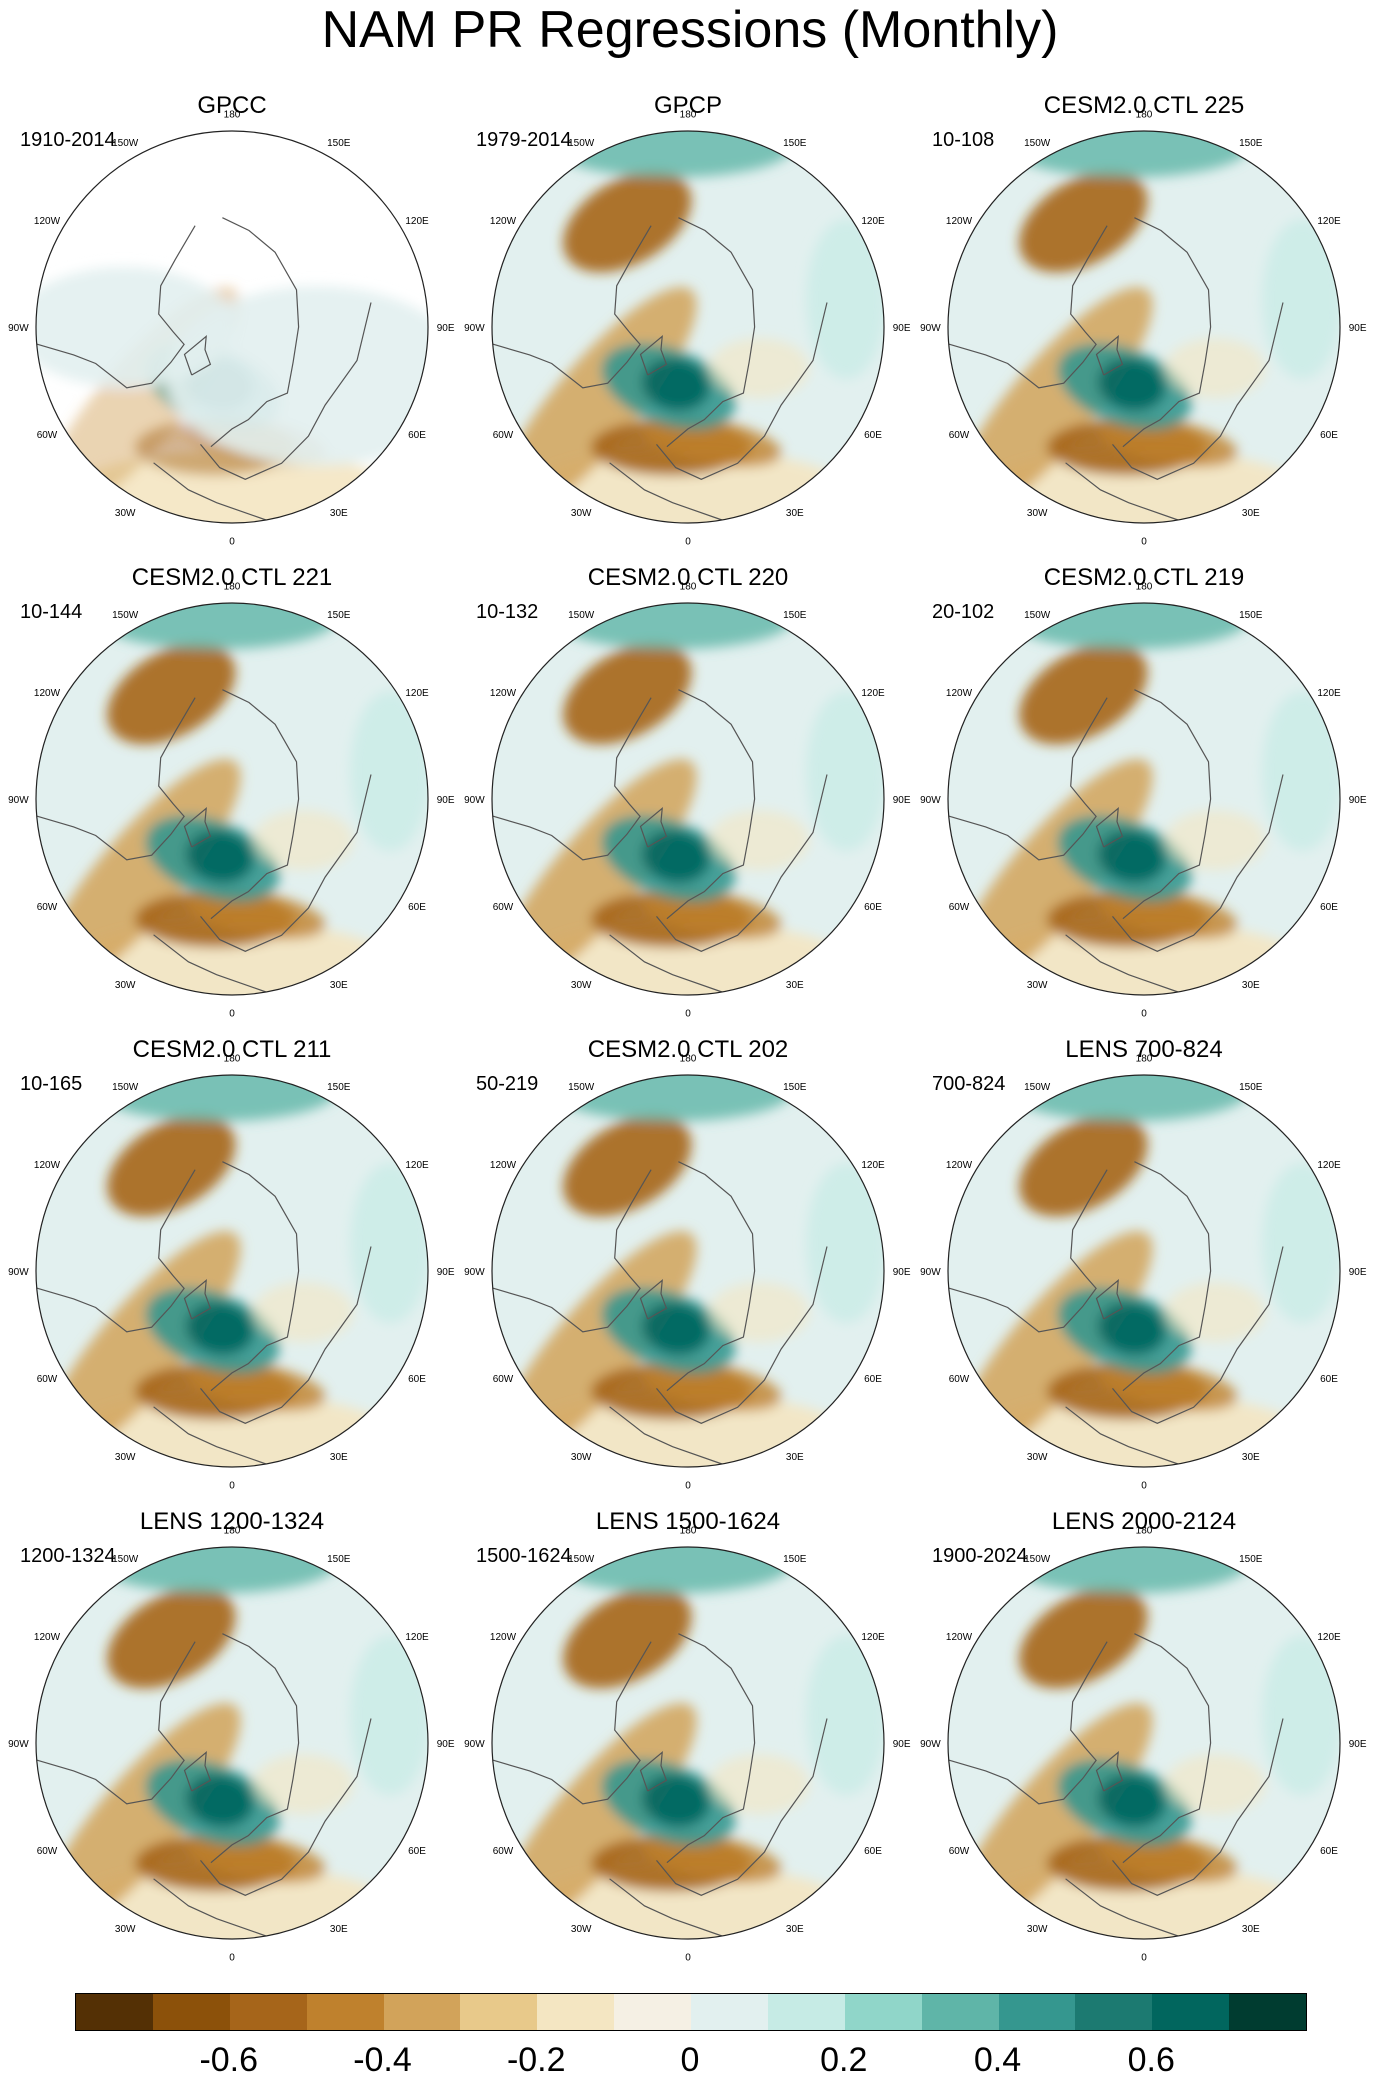 This screenshot has width=1380, height=2082. What do you see at coordinates (125, 615) in the screenshot?
I see `longitude-label: 150W` at bounding box center [125, 615].